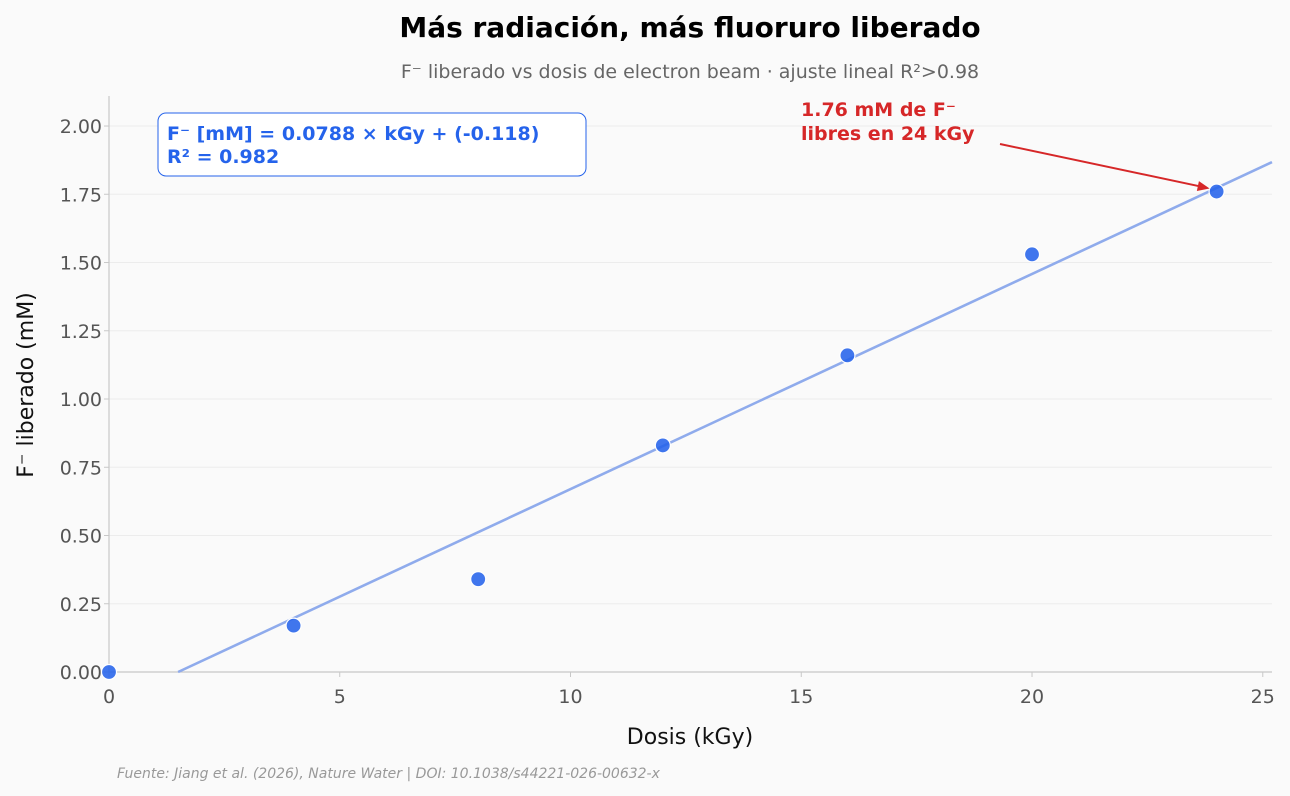  What do you see at coordinates (689, 690) in the screenshot?
I see `x-ticks: 0 5 10 15 20 25` at bounding box center [689, 690].